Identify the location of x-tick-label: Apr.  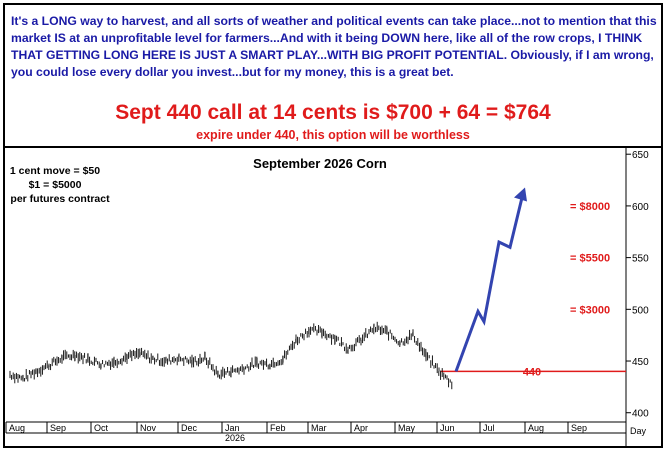
(361, 428).